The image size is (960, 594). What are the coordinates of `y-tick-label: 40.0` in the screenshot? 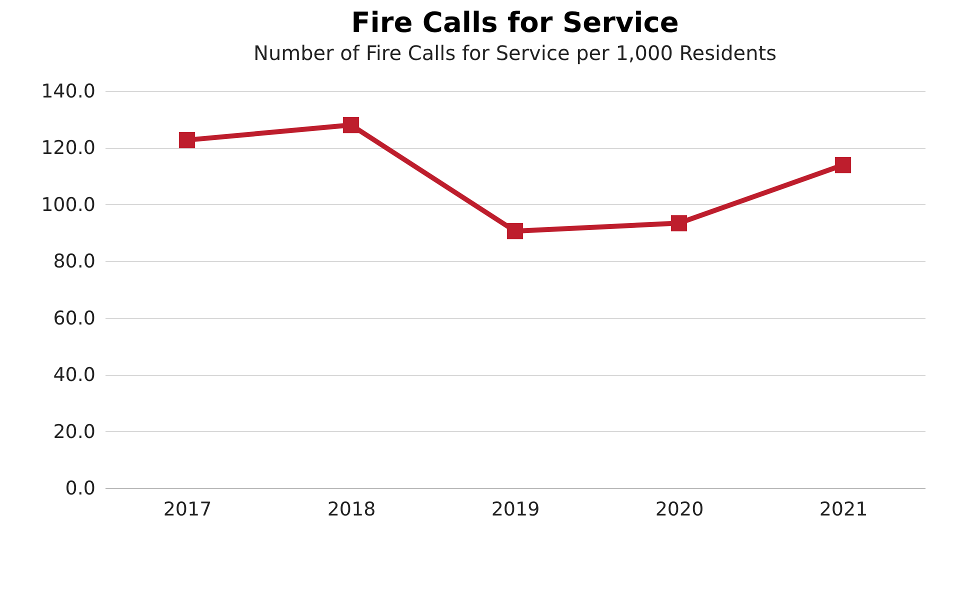 It's located at (74, 375).